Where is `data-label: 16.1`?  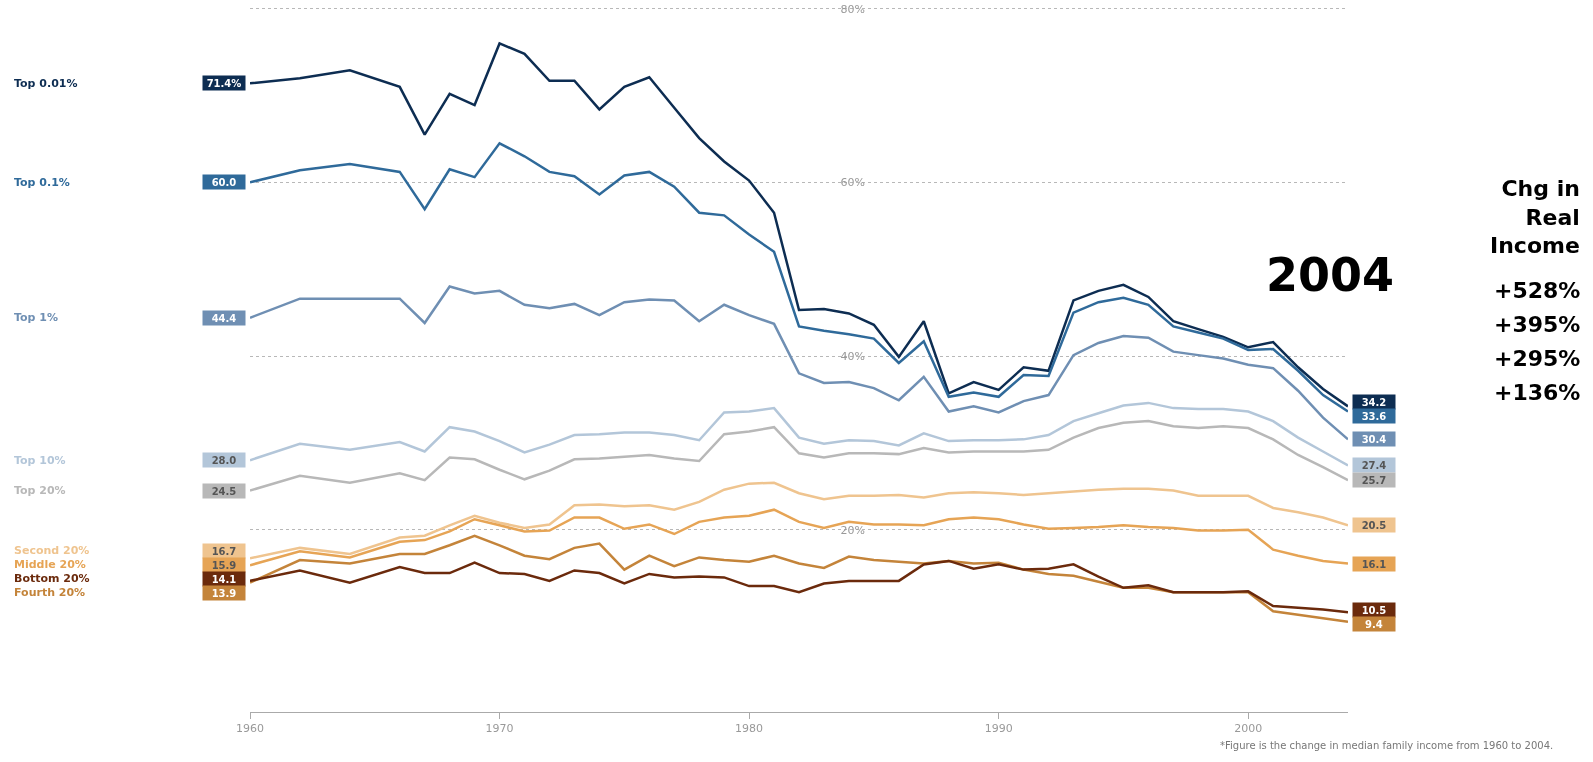
data-label: 16.1 is located at coordinates (1374, 564).